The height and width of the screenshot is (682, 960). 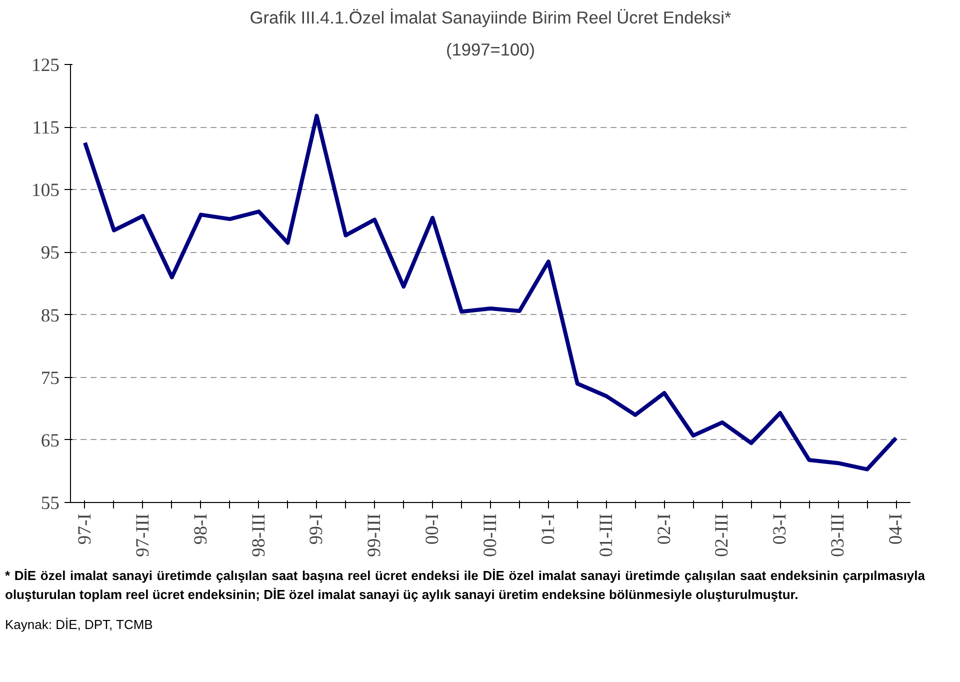 What do you see at coordinates (46, 65) in the screenshot?
I see `y-tick-label: 125` at bounding box center [46, 65].